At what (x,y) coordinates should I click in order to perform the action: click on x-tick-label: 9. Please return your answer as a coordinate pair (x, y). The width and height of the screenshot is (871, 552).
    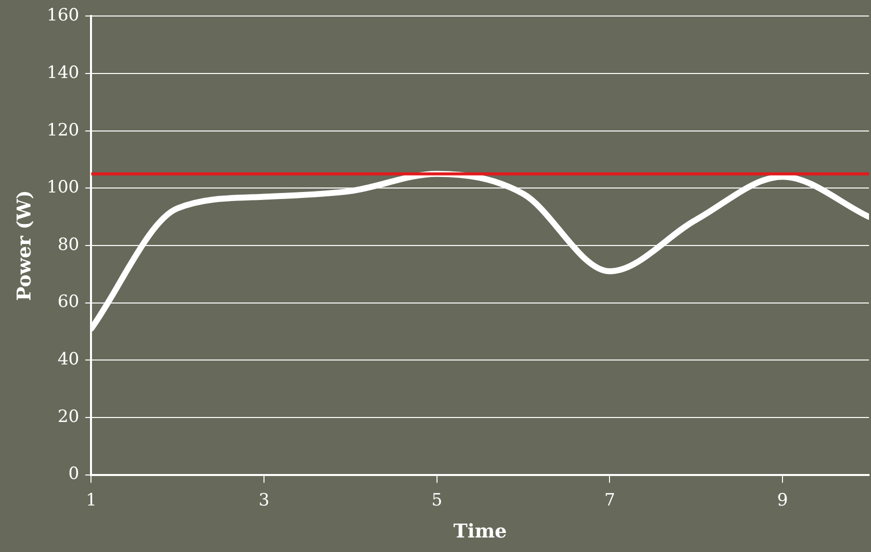
    Looking at the image, I should click on (782, 500).